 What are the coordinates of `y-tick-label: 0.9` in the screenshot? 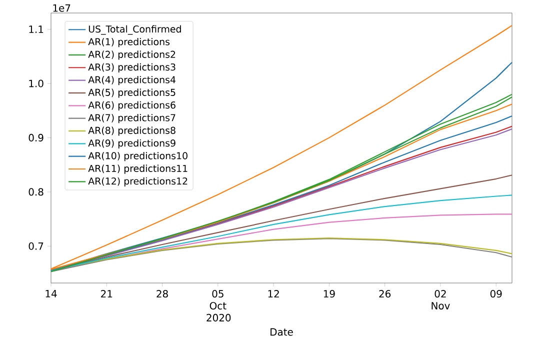 It's located at (36, 138).